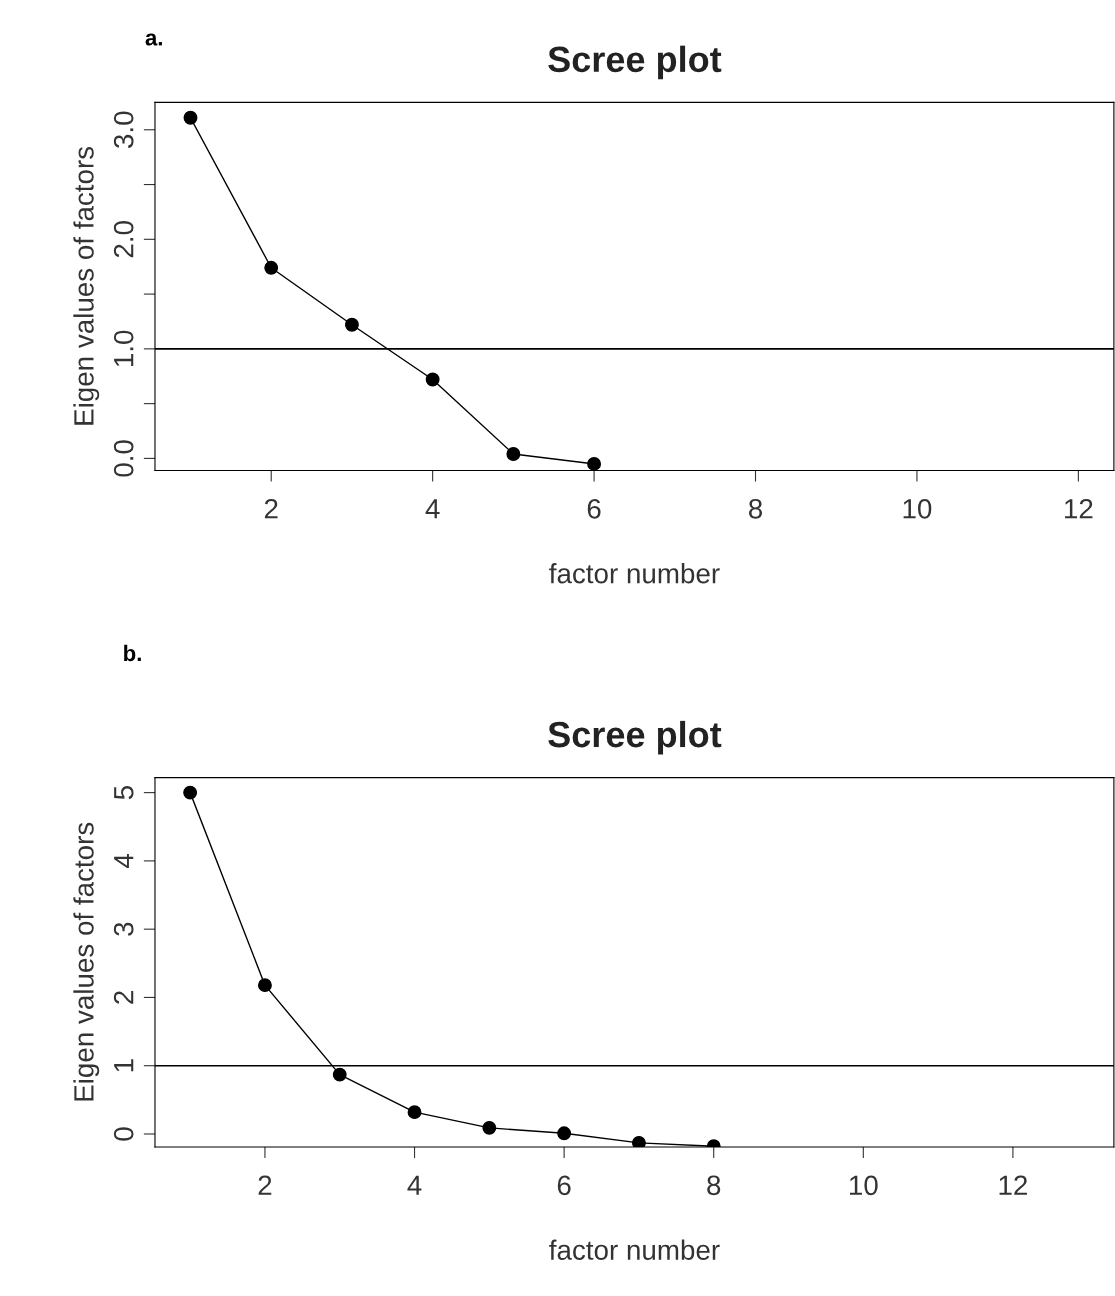  I want to click on y-tick-label: 1.0, so click(123, 348).